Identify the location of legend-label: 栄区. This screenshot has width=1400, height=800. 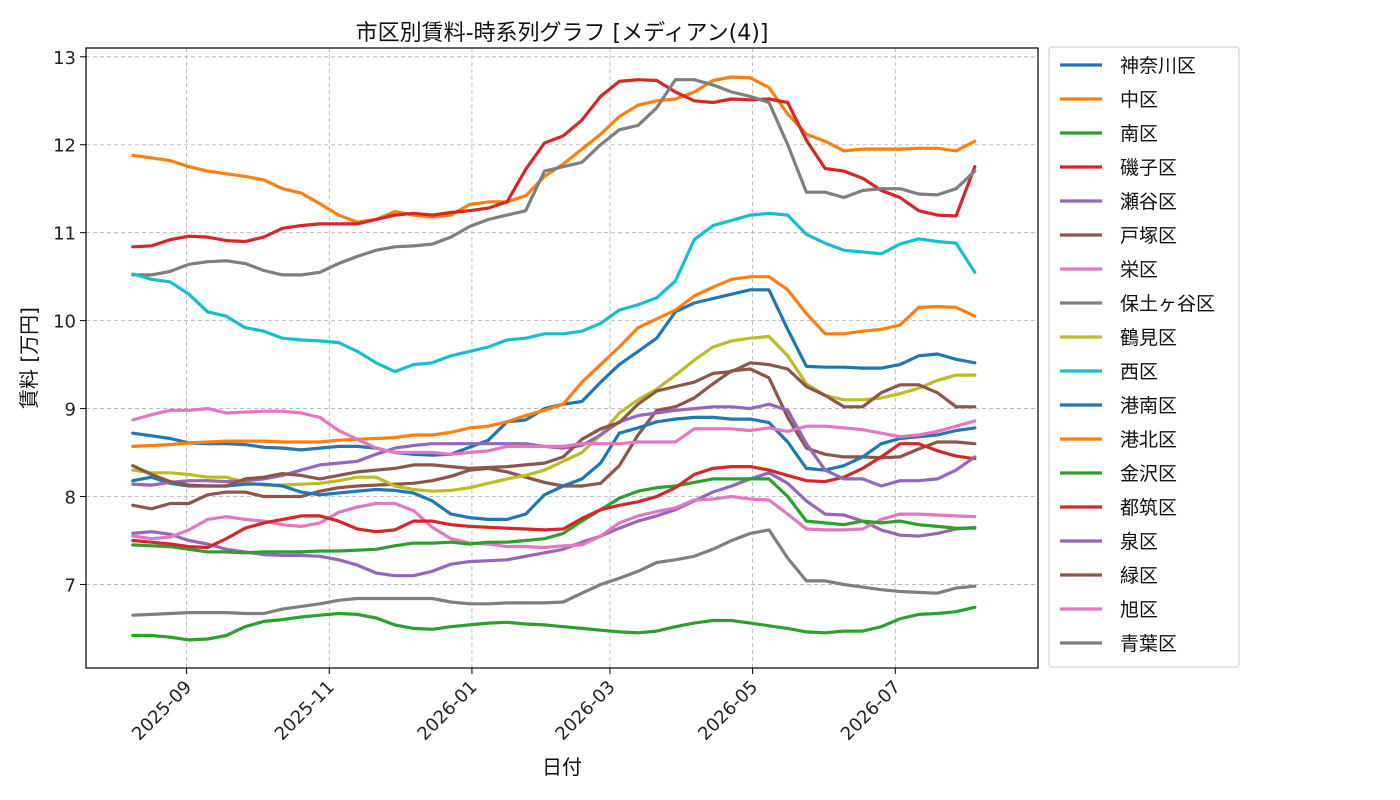
(1139, 270).